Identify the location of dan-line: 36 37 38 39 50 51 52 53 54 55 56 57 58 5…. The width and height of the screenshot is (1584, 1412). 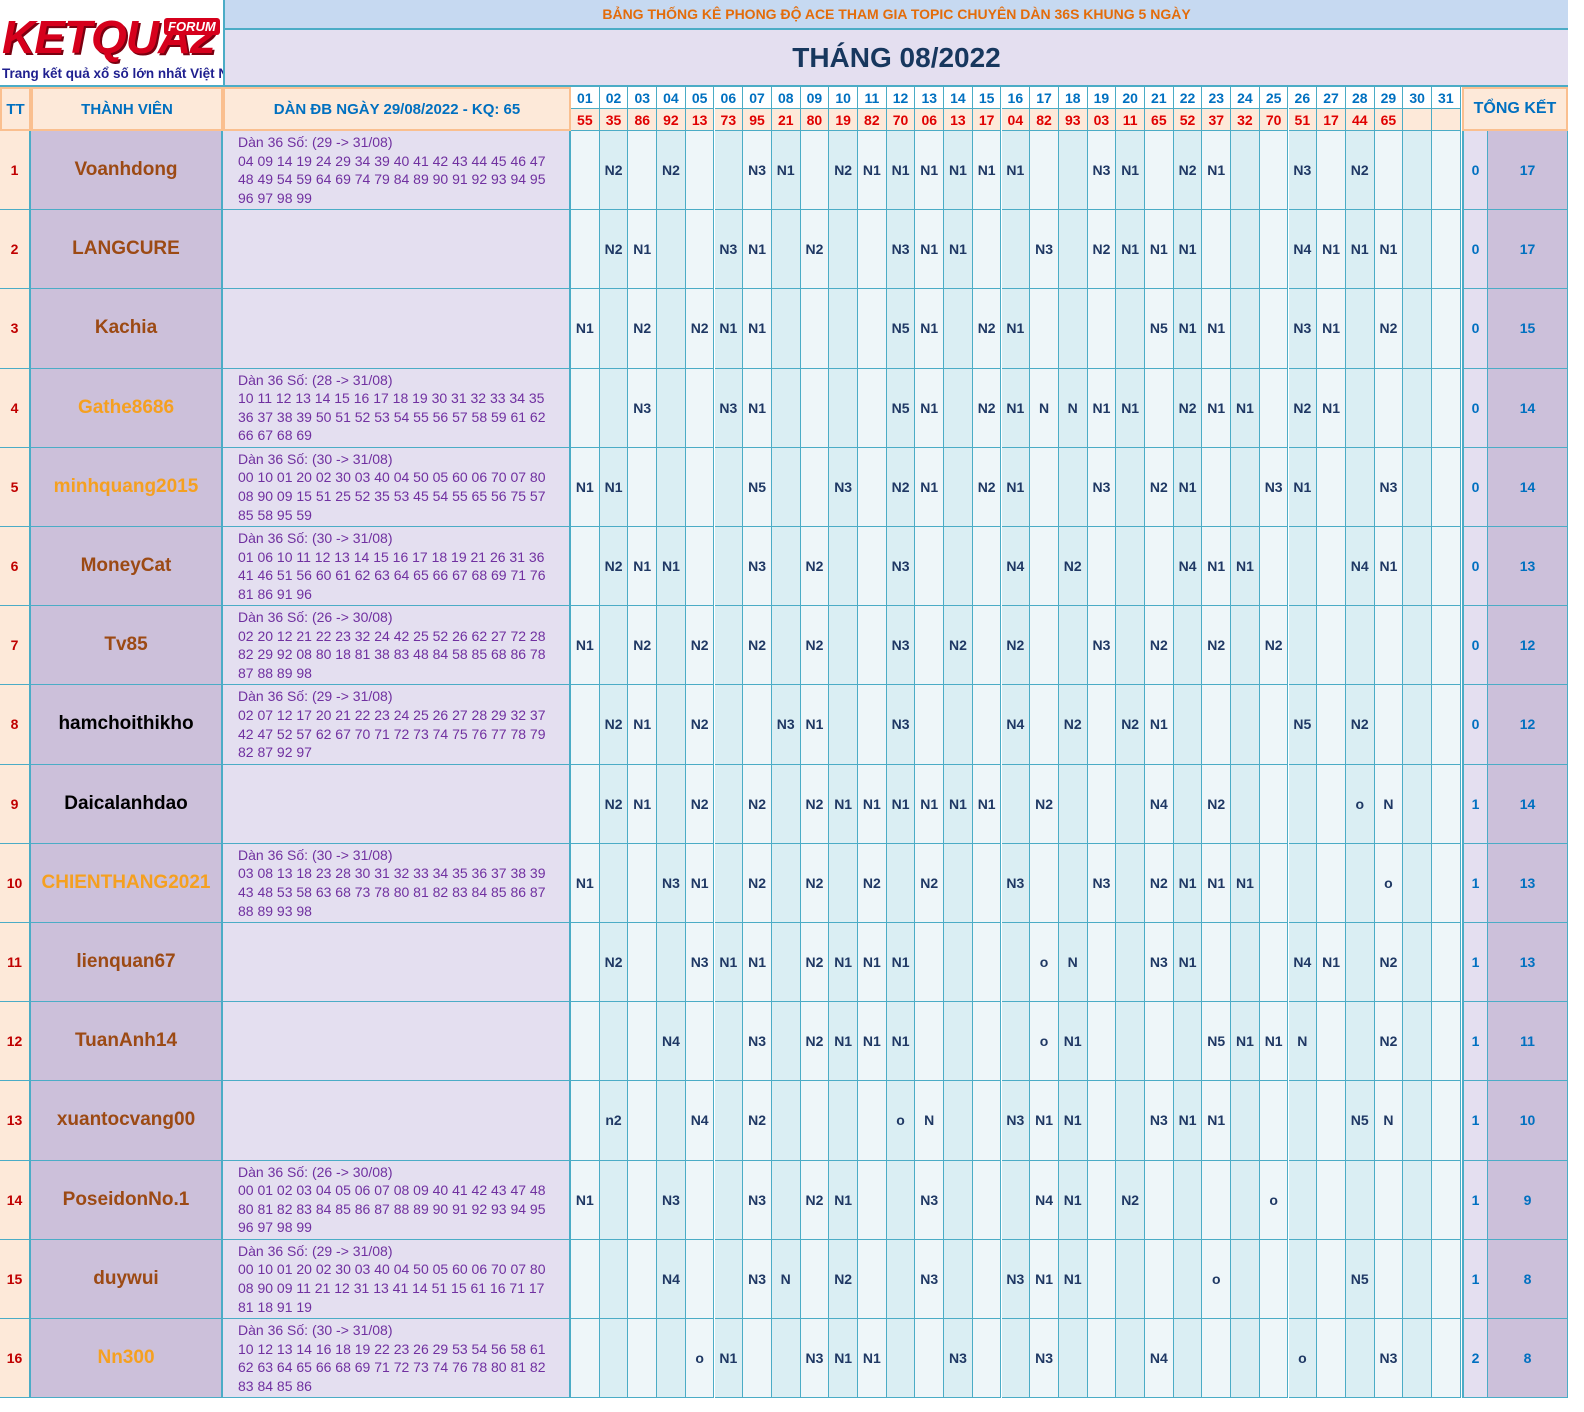
(392, 416).